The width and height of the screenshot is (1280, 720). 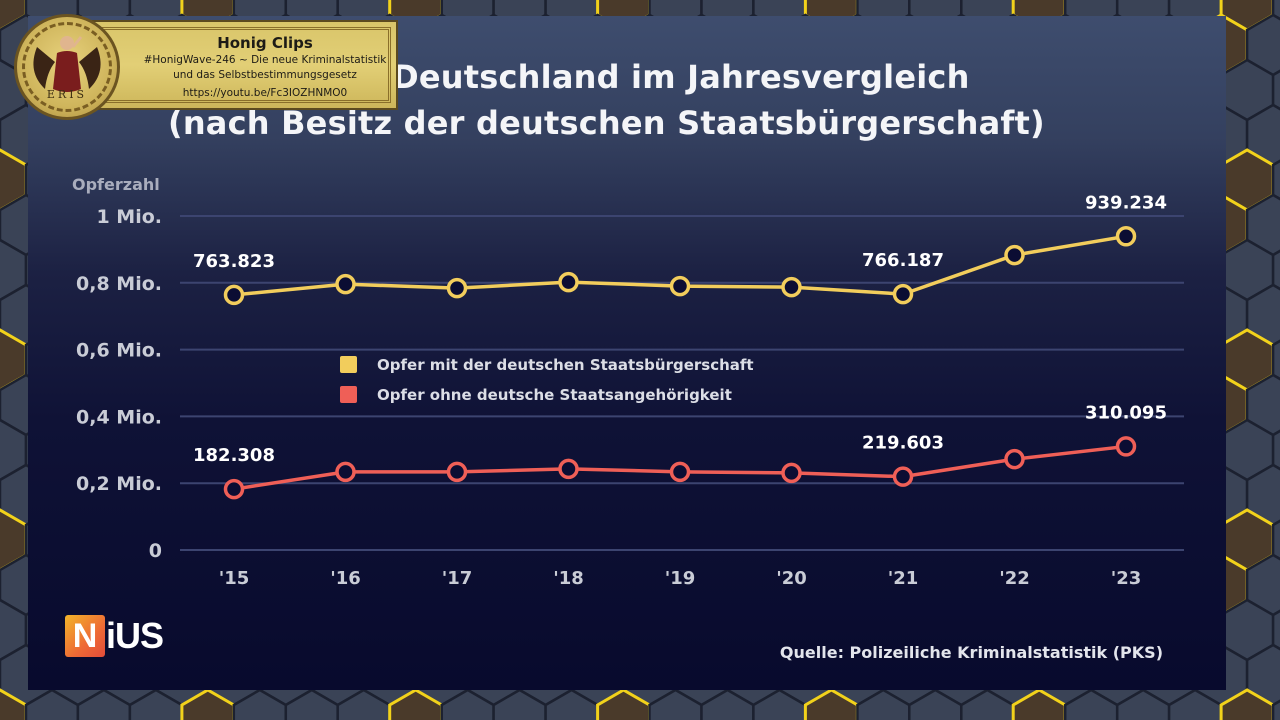 I want to click on y-tick-label: 0, so click(x=155, y=551).